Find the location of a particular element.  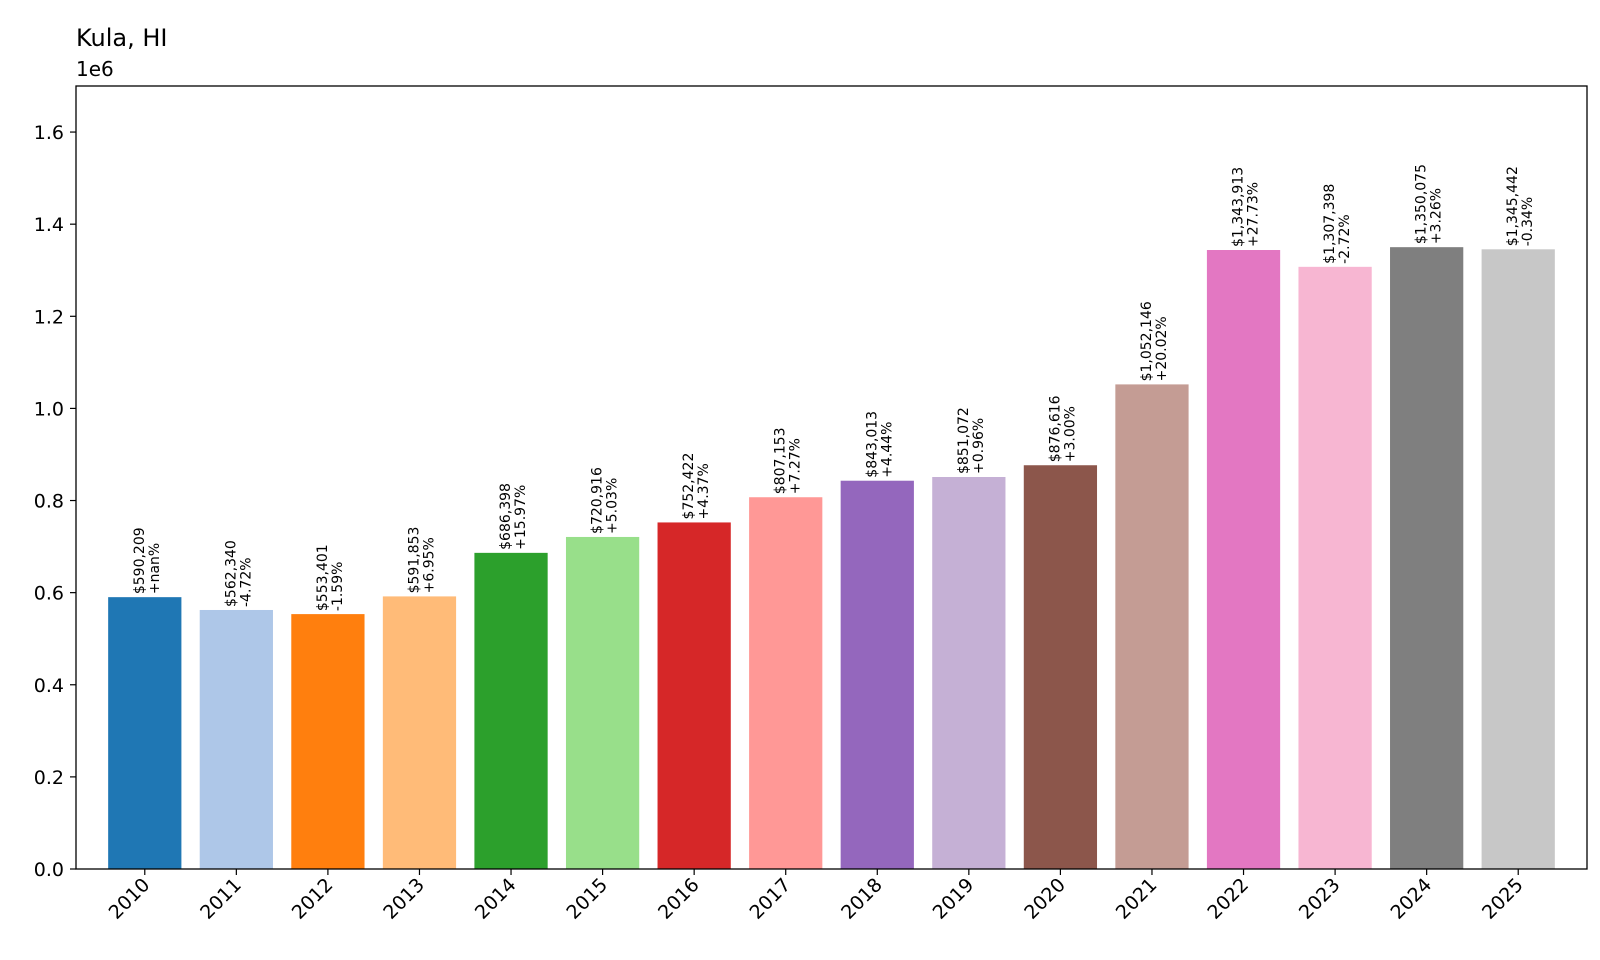

bar-2022 is located at coordinates (1243, 560).